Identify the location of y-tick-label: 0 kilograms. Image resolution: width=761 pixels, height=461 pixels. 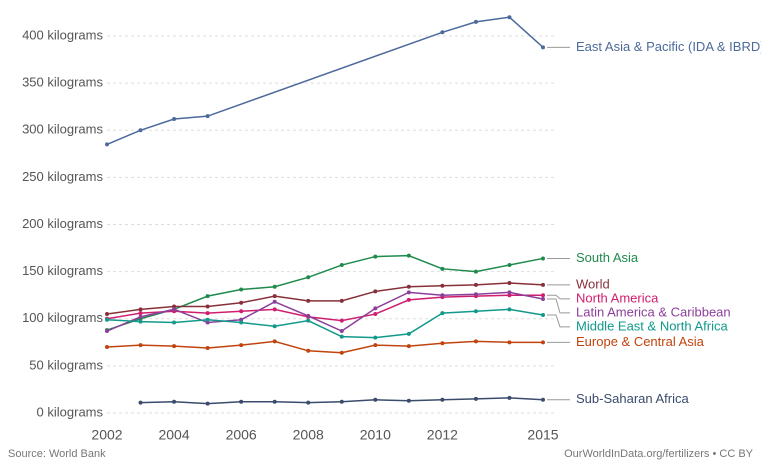
(70, 411).